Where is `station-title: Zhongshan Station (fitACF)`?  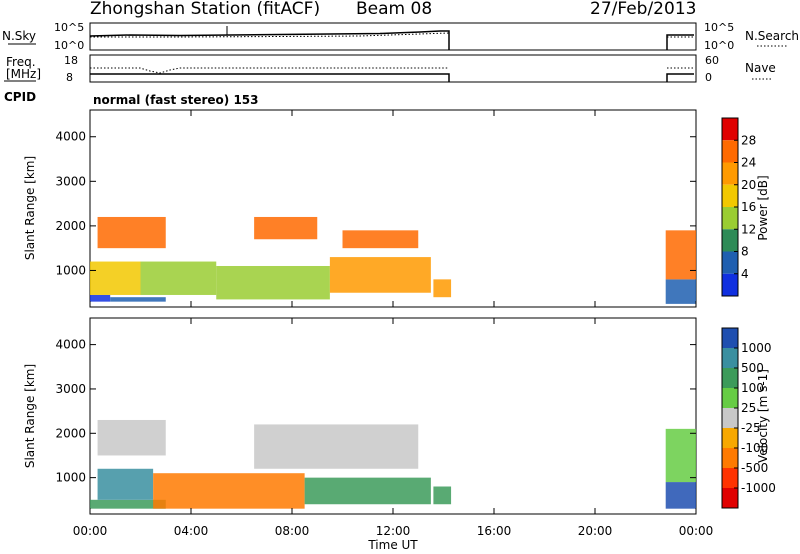 station-title: Zhongshan Station (fitACF) is located at coordinates (205, 9).